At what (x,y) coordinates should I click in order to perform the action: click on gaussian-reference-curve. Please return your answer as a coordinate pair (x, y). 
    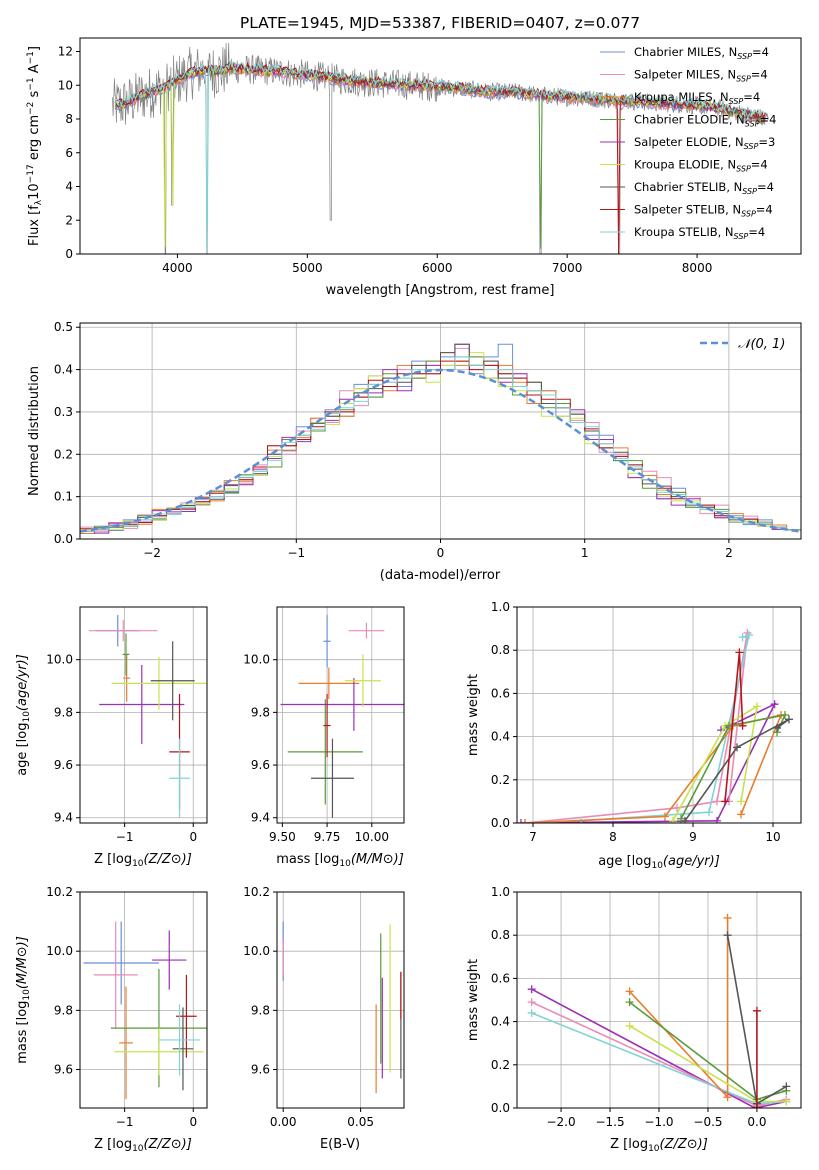
    Looking at the image, I should click on (440, 450).